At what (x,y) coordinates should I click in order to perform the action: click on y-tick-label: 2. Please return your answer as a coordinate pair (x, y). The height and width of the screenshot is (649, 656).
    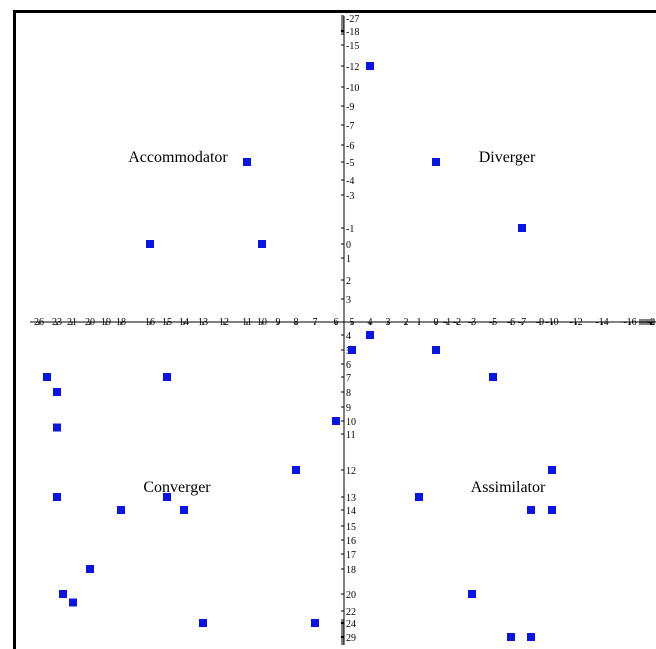
    Looking at the image, I should click on (348, 281).